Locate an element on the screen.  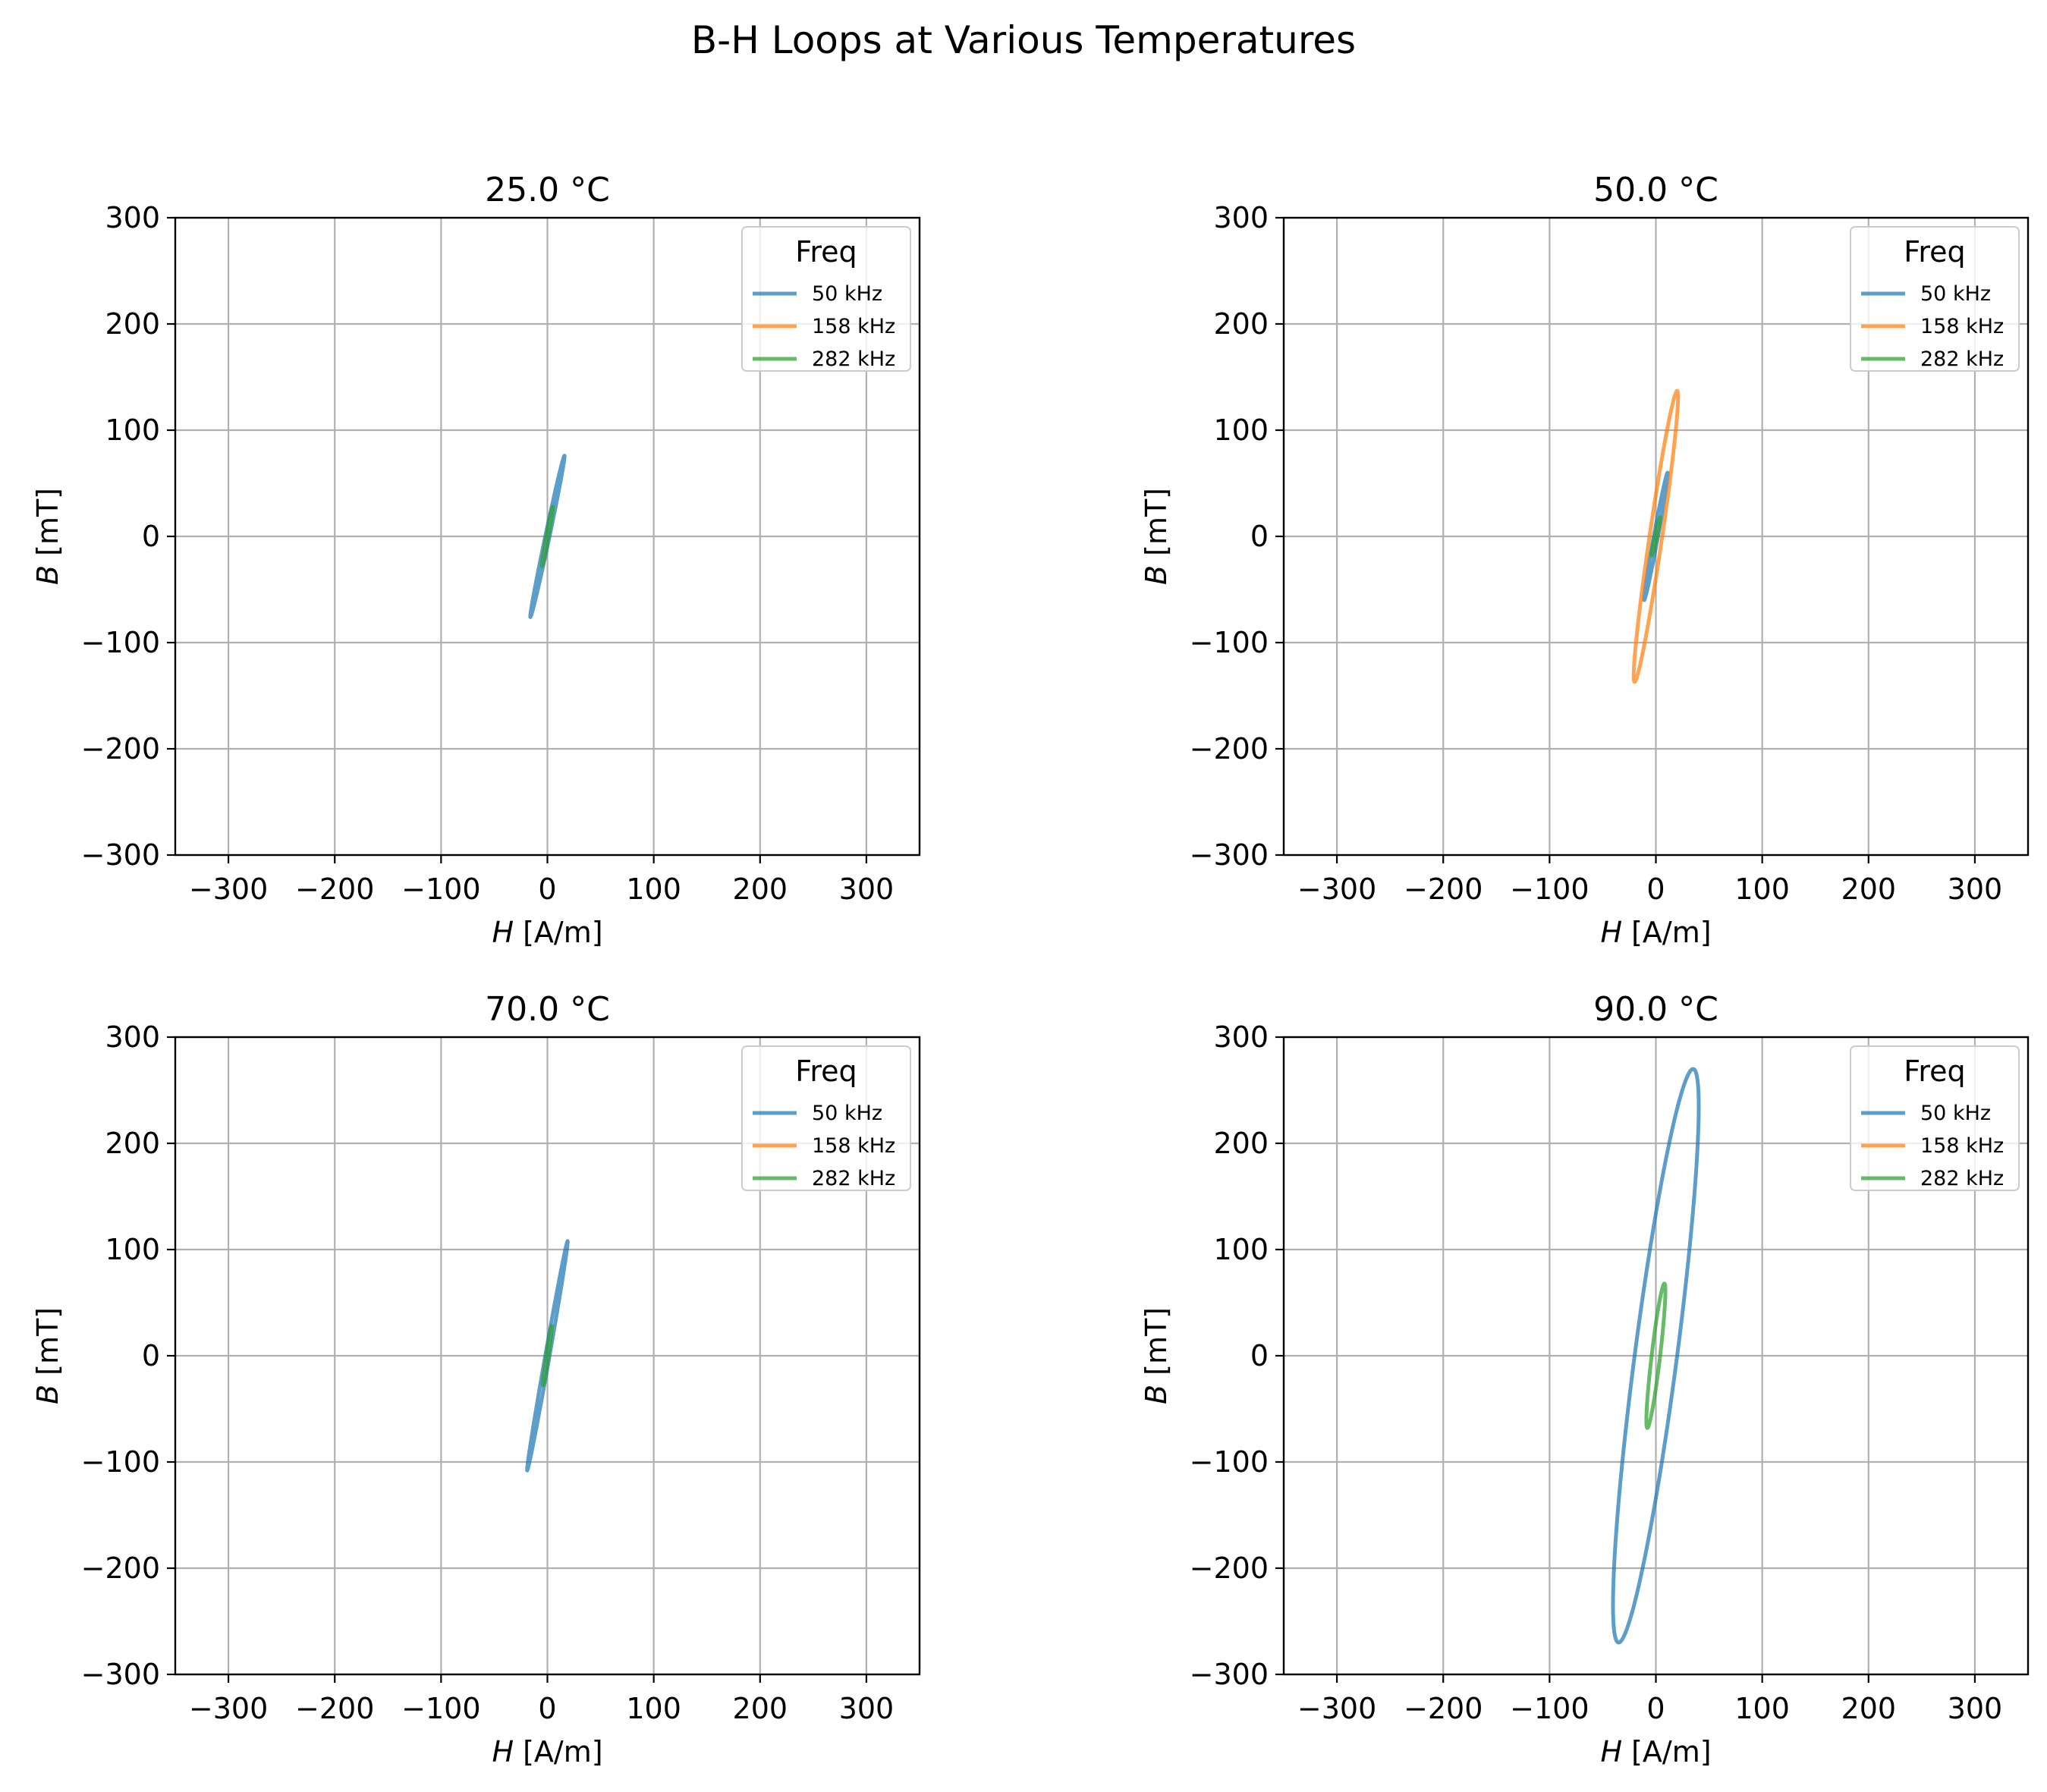
subplot-title: 50.0 °C is located at coordinates (1655, 190).